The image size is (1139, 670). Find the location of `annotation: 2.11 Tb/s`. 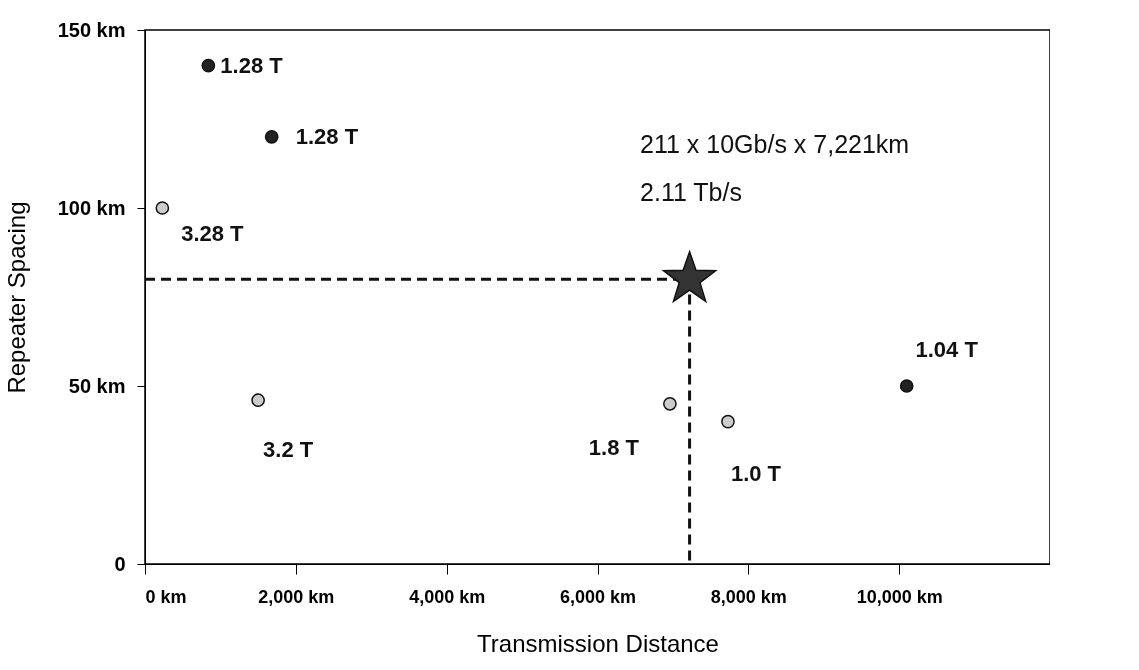

annotation: 2.11 Tb/s is located at coordinates (691, 192).